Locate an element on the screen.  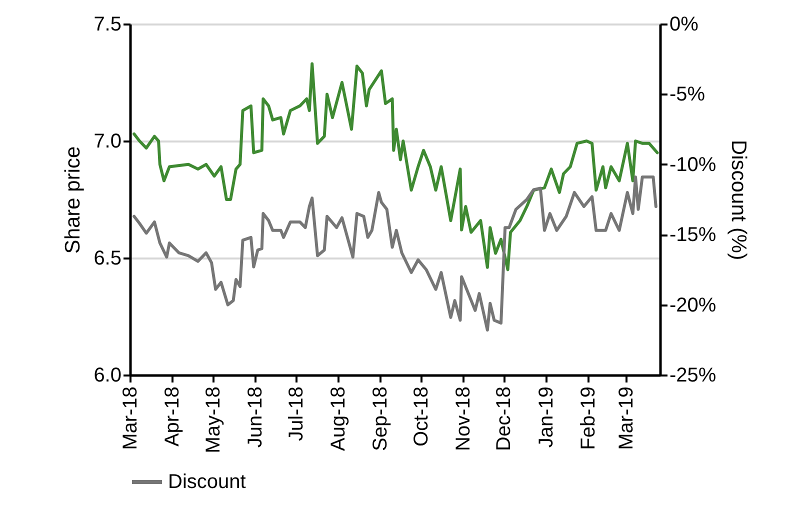
y-tick-label: 7.0 is located at coordinates (108, 141).